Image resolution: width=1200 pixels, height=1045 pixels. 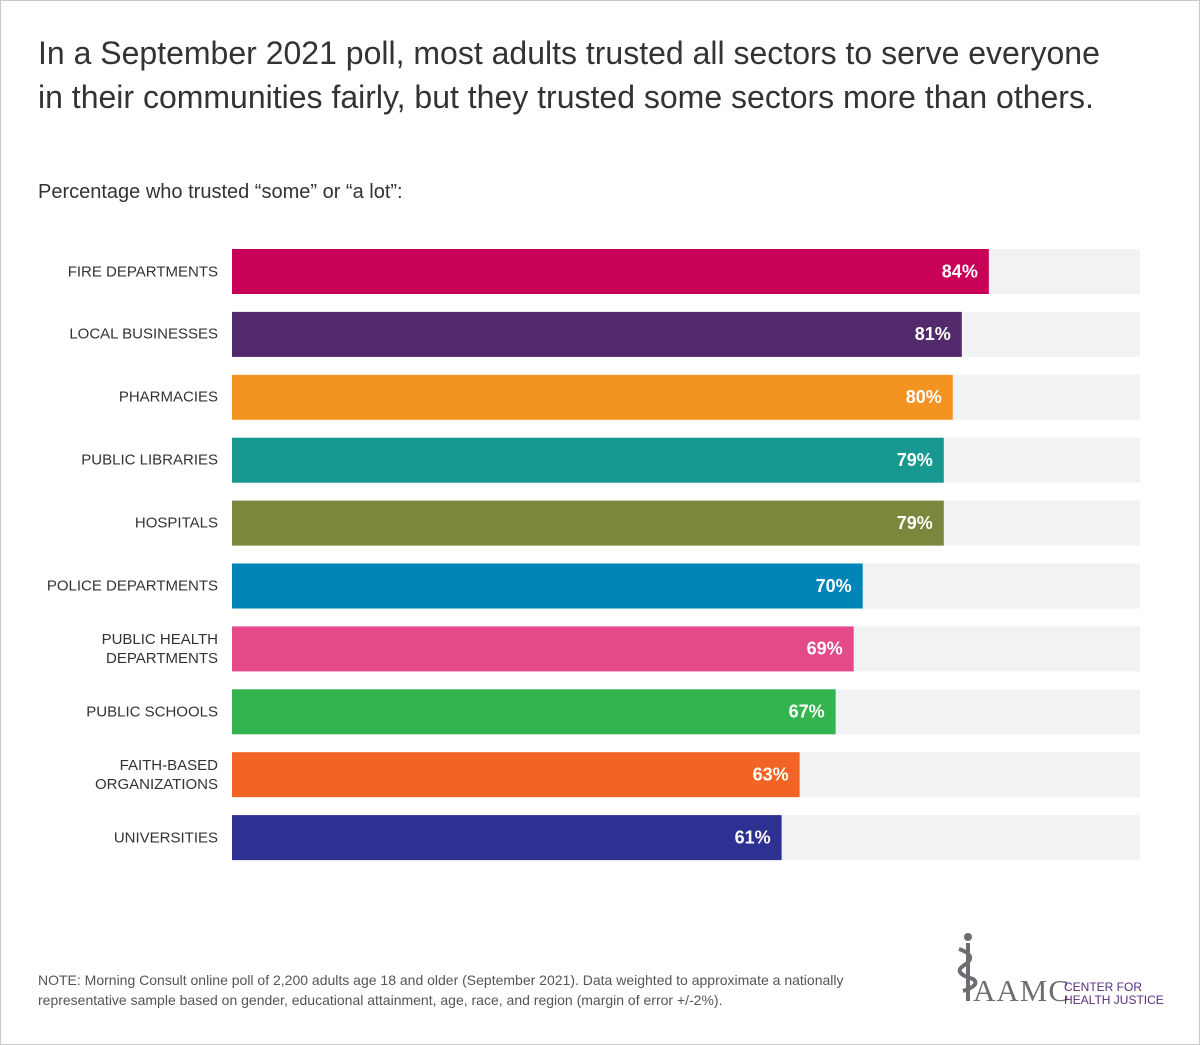 I want to click on value-label: 67%, so click(x=807, y=712).